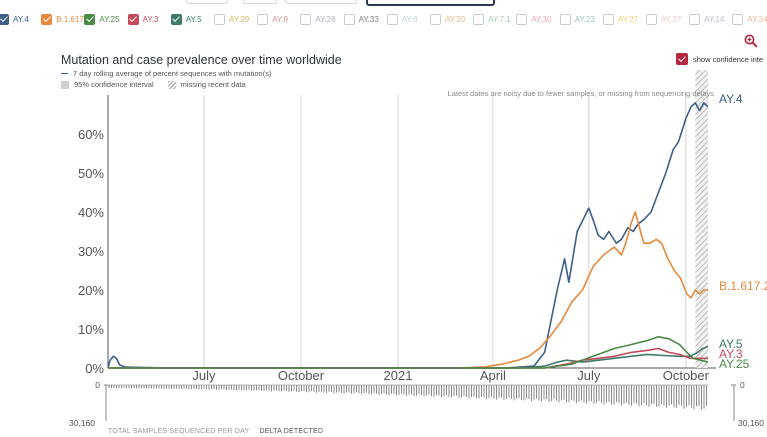 This screenshot has width=767, height=437. I want to click on series-end-label: B.1.617.2, so click(743, 286).